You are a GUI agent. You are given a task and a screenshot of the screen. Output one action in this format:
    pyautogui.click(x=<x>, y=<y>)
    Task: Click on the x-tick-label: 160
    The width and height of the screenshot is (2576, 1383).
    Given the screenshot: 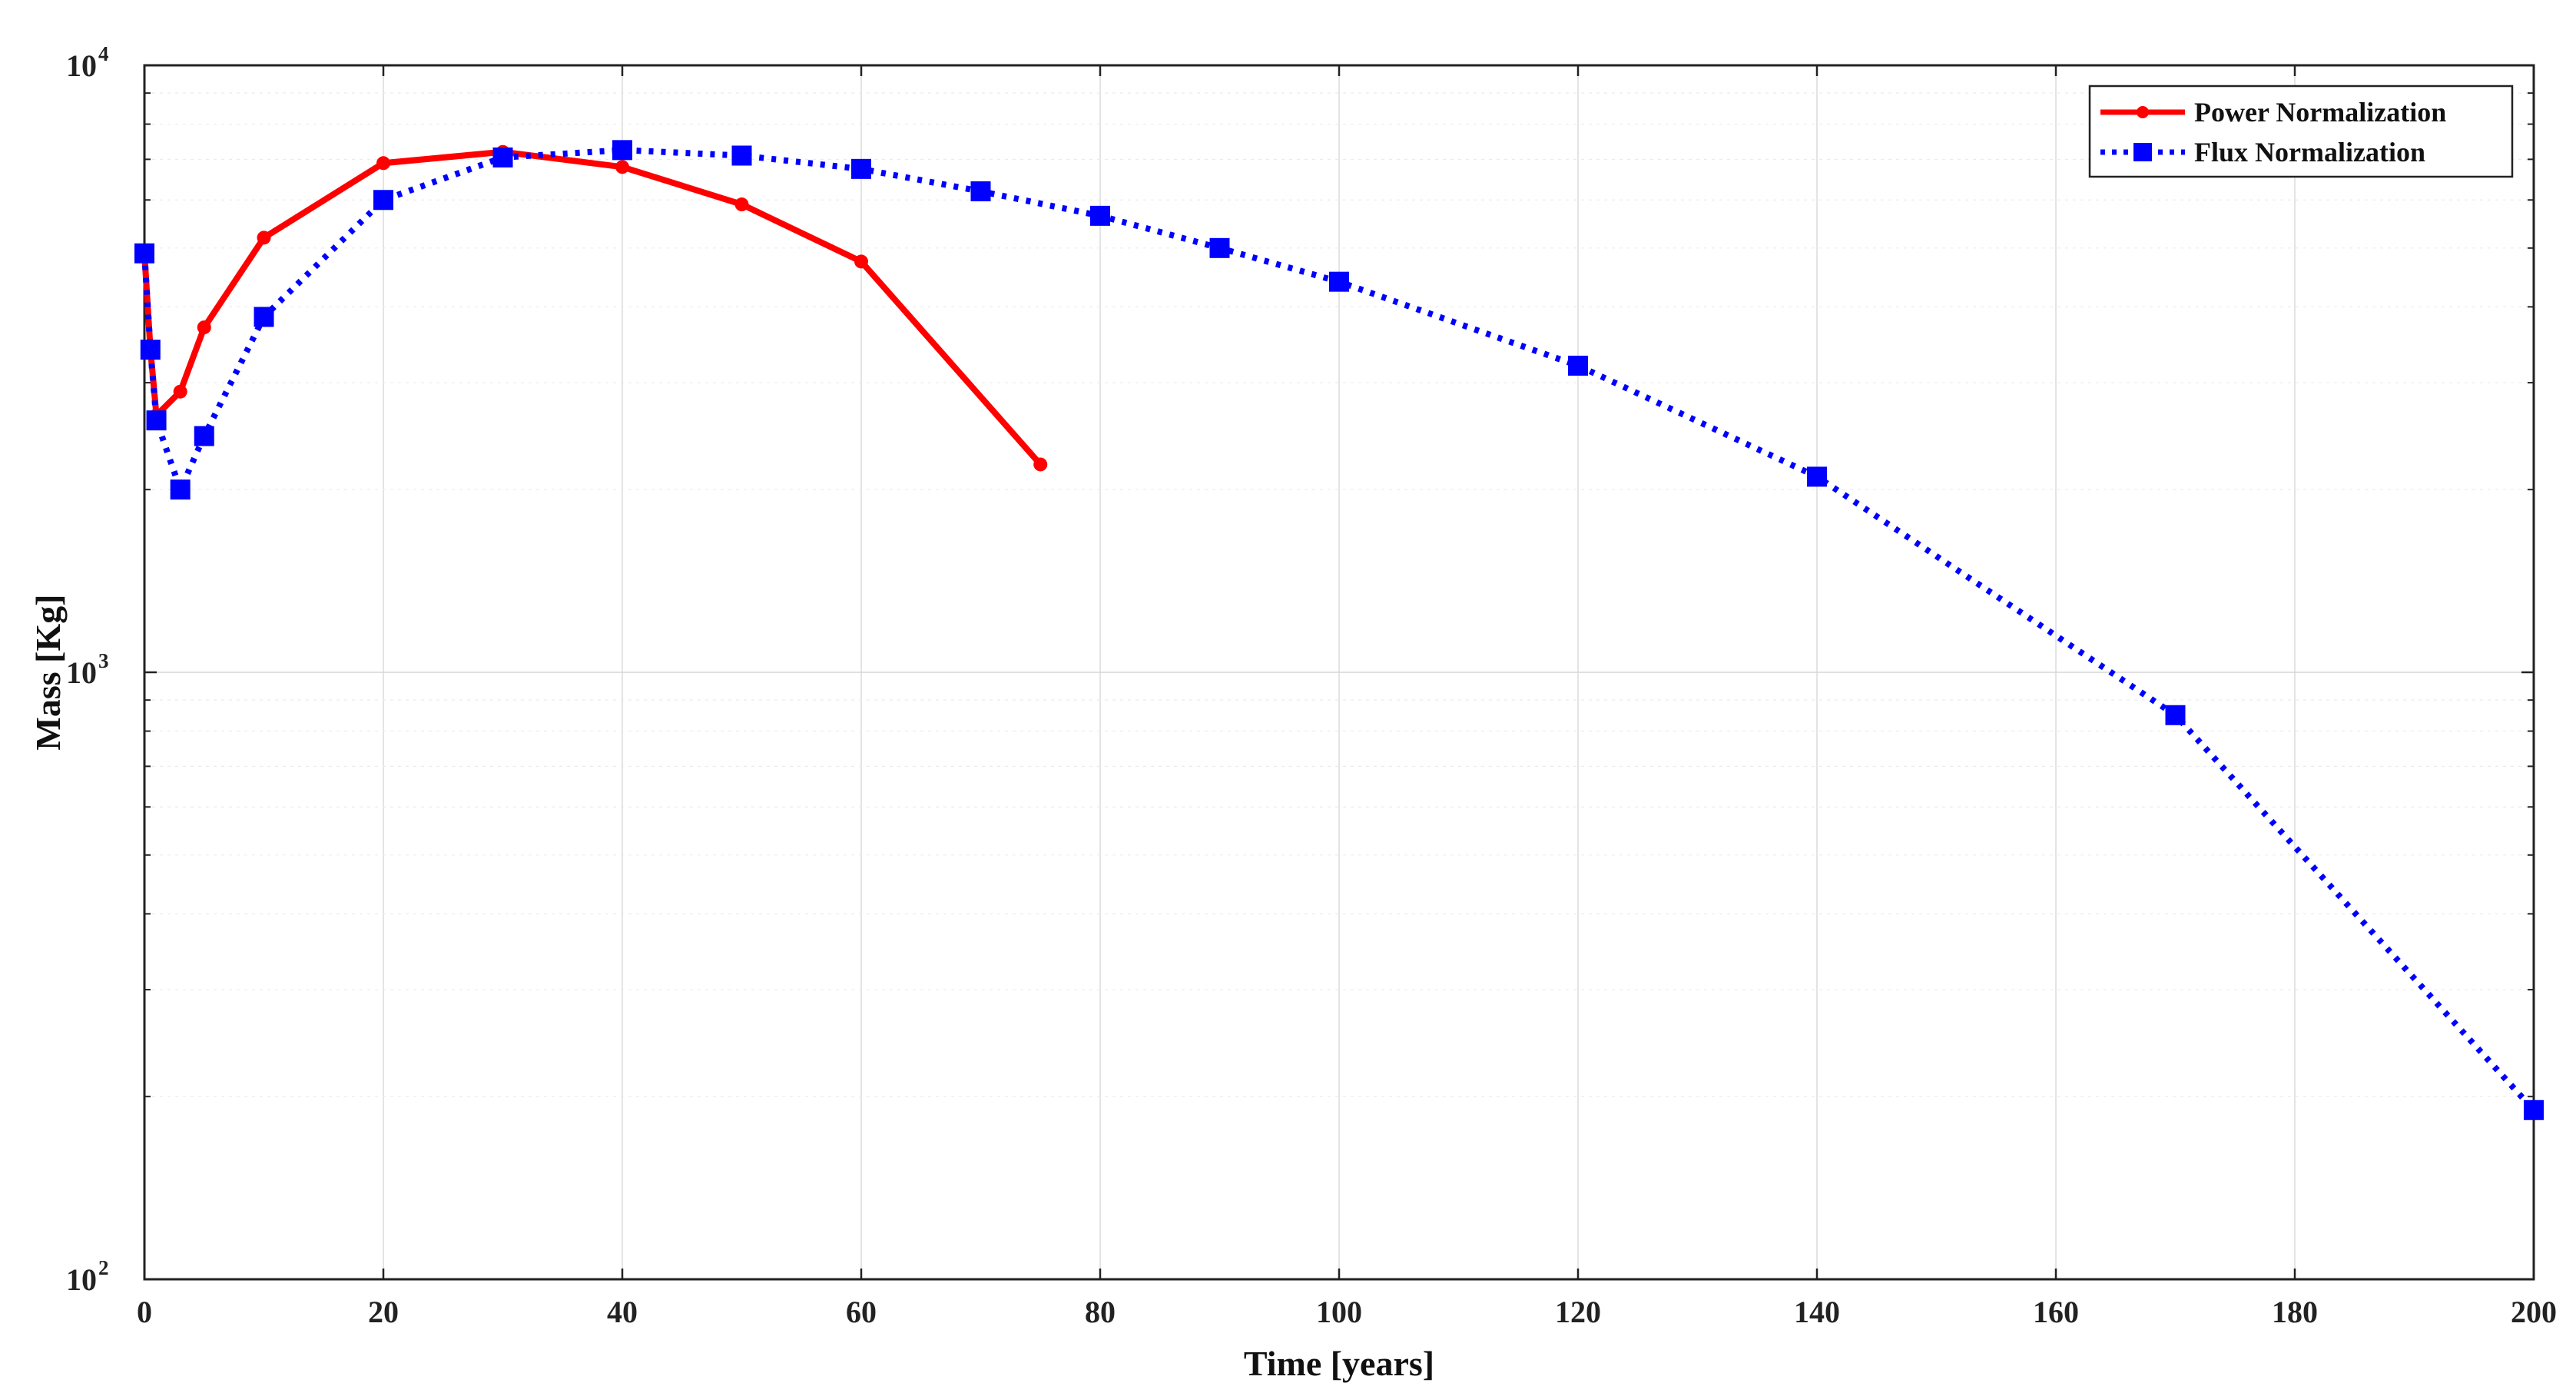 What is the action you would take?
    pyautogui.click(x=2056, y=1312)
    